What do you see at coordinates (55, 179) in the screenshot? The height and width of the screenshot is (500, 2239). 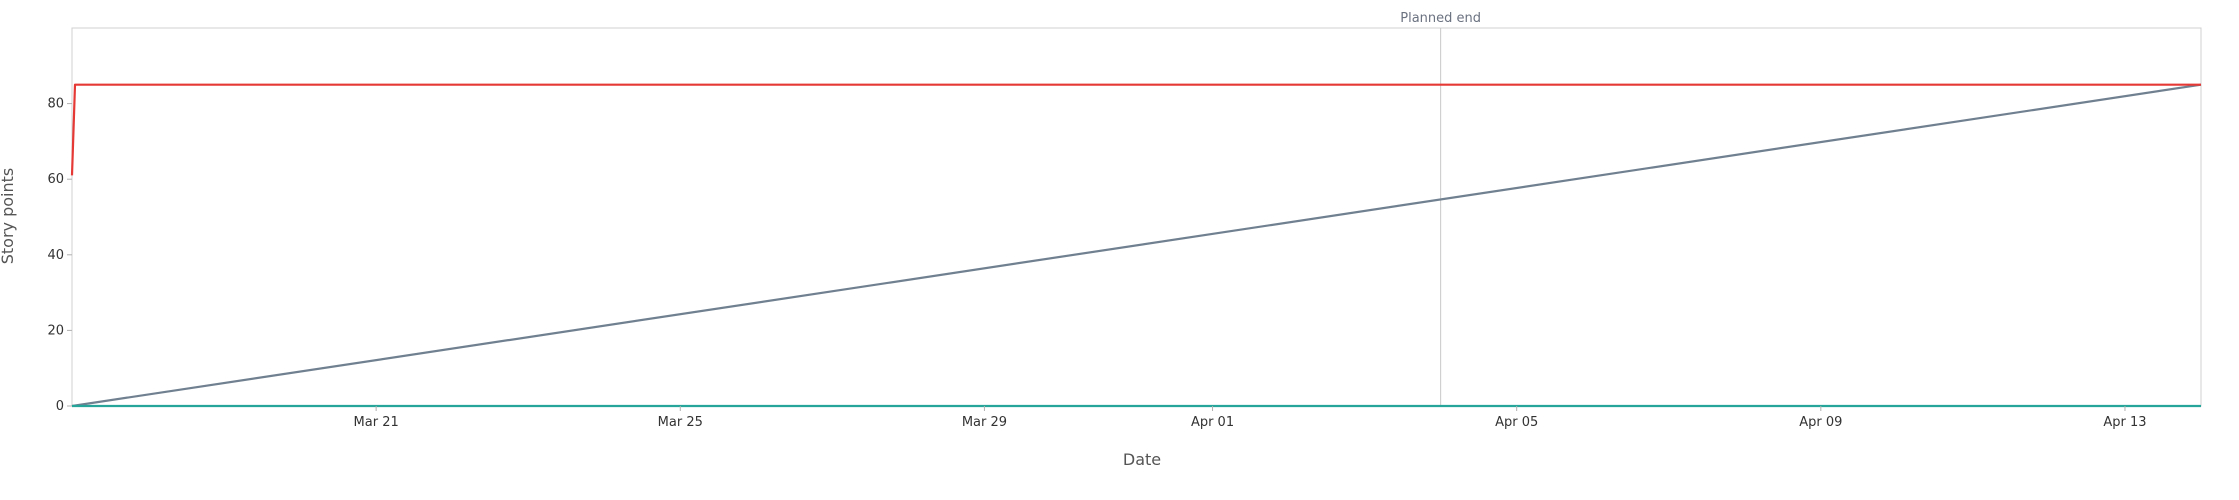 I see `y-tick-label: 60` at bounding box center [55, 179].